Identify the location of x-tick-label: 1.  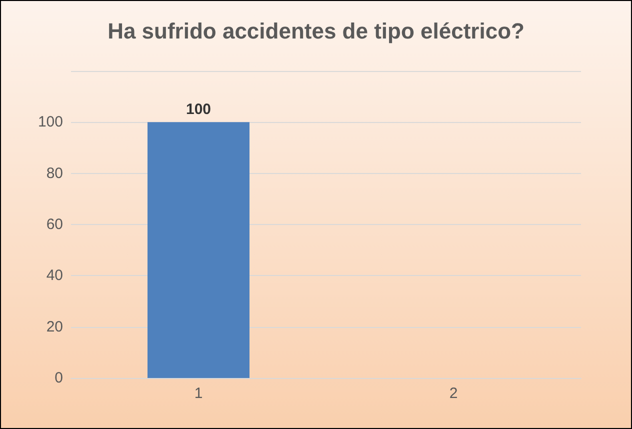
(198, 393).